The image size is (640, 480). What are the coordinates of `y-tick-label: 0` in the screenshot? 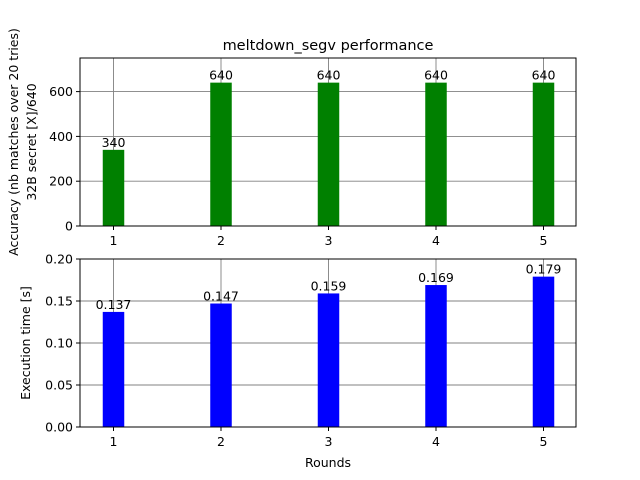 It's located at (69, 226).